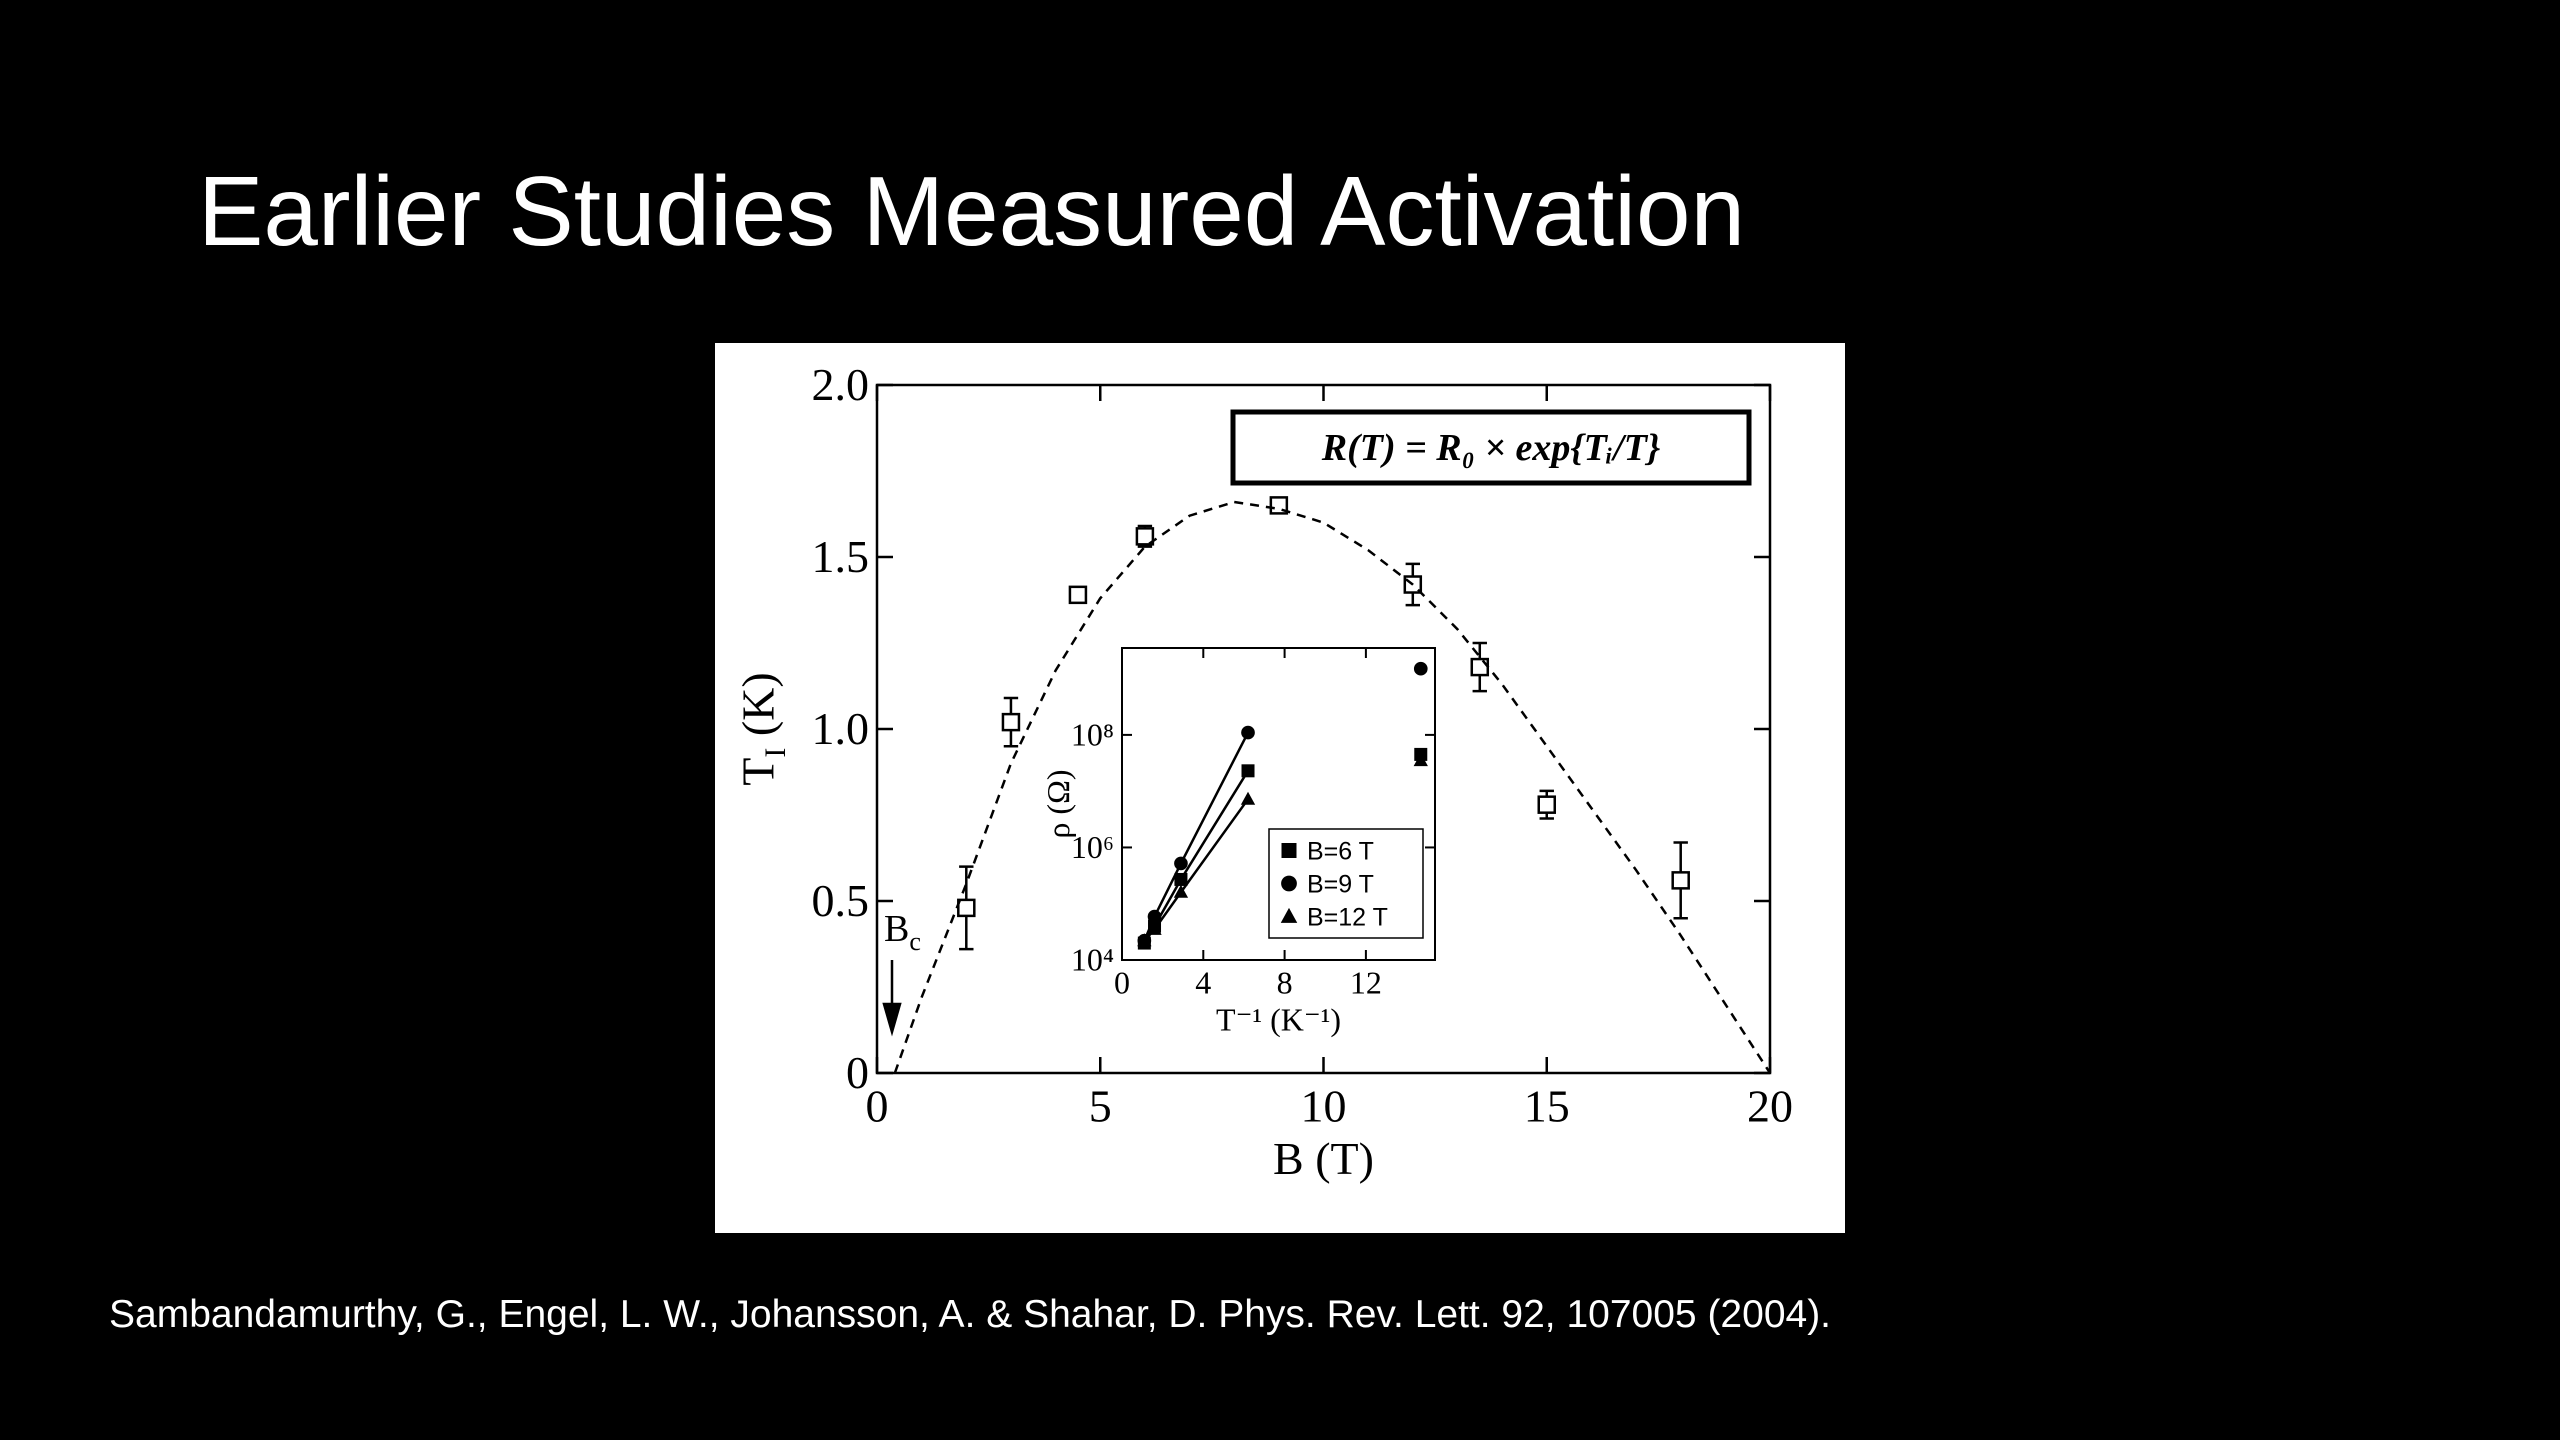  Describe the element at coordinates (1100, 1105) in the screenshot. I see `x-tick-label: 5` at that location.